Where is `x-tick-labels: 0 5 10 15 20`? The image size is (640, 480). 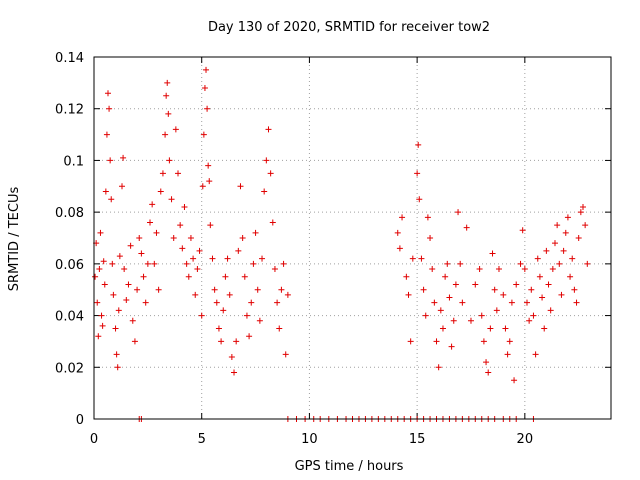 x-tick-labels: 0 5 10 15 20 is located at coordinates (311, 439).